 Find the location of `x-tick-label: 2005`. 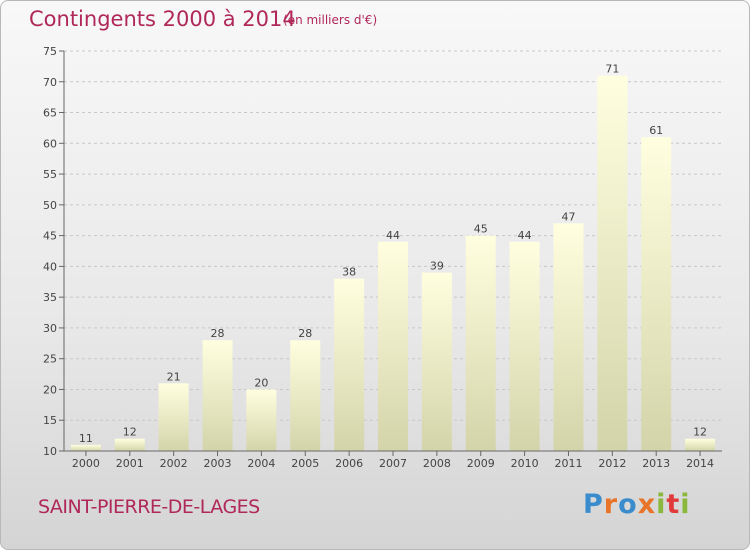

x-tick-label: 2005 is located at coordinates (305, 463).